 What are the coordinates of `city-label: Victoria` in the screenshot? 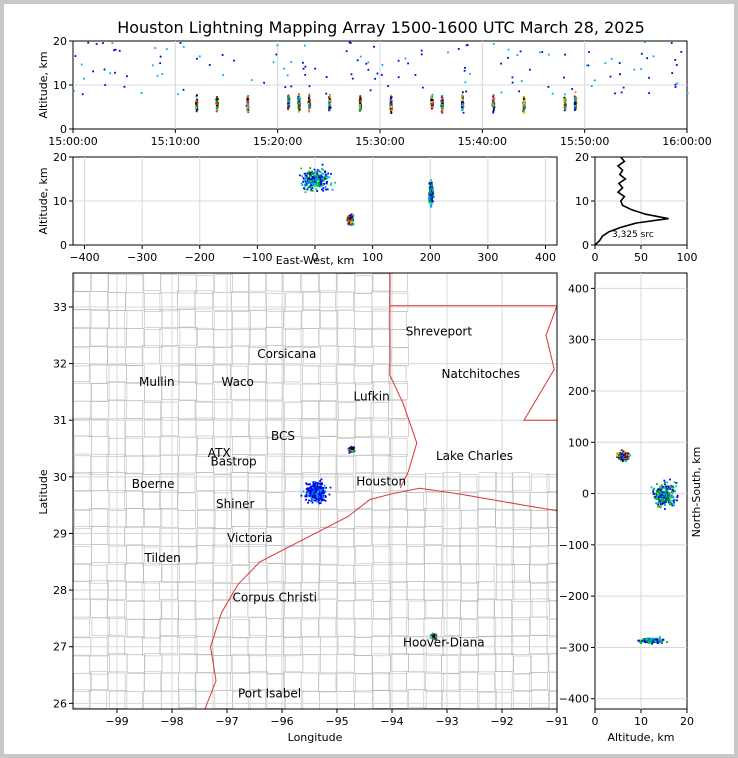 It's located at (250, 538).